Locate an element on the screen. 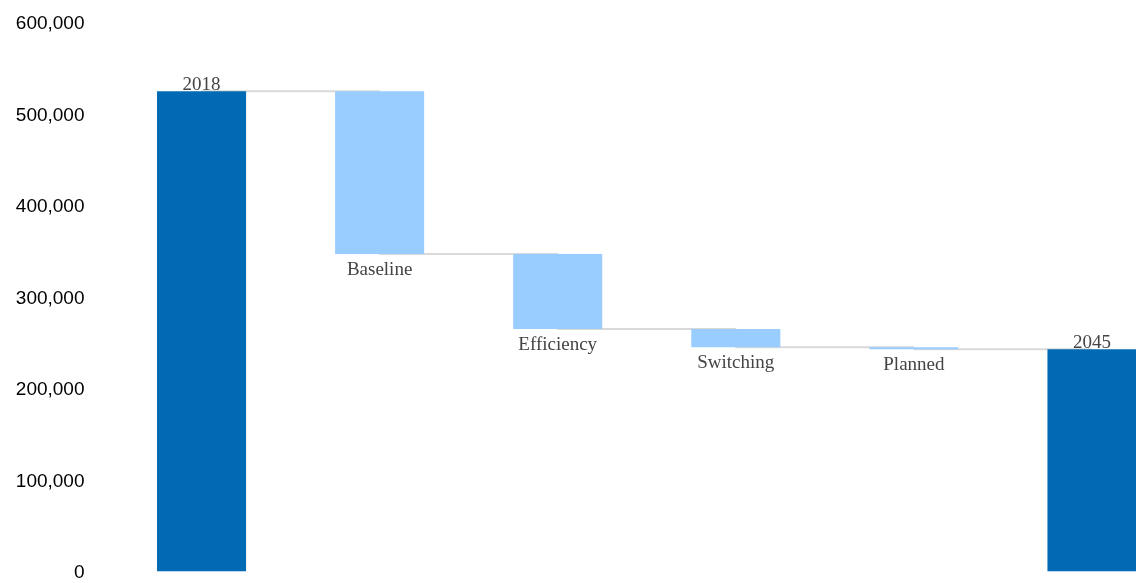 The image size is (1136, 583). y-tick-label: 600,000 is located at coordinates (50, 22).